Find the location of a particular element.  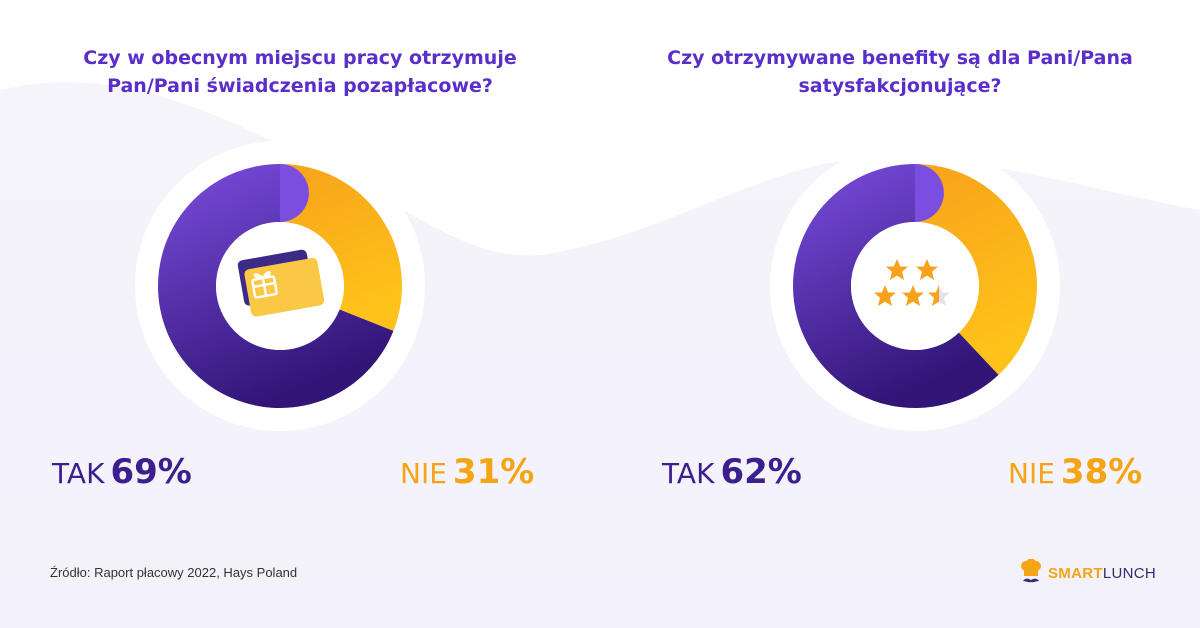

stat-no-value: 38% is located at coordinates (1101, 472).